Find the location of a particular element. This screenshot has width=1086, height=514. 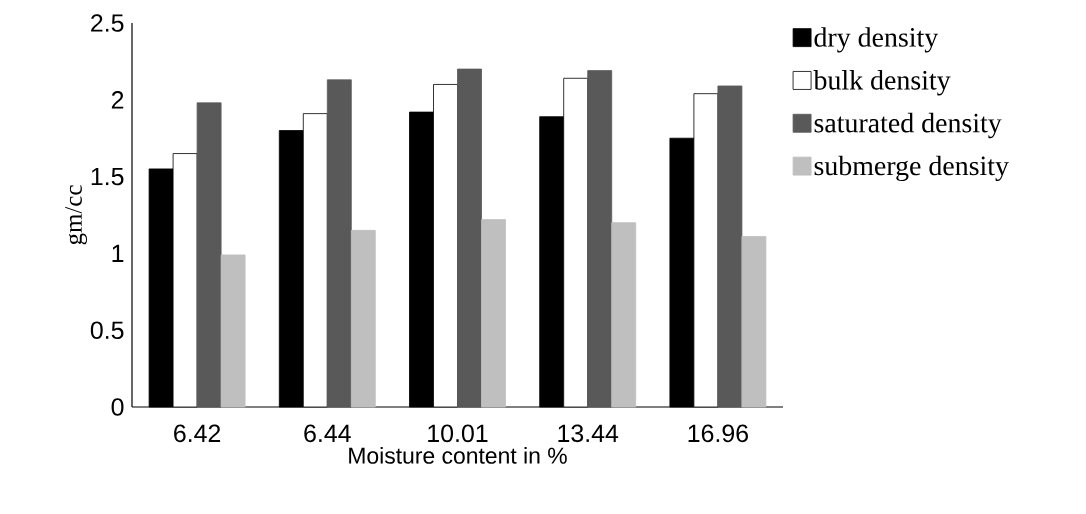

legend-label: saturated density is located at coordinates (908, 125).